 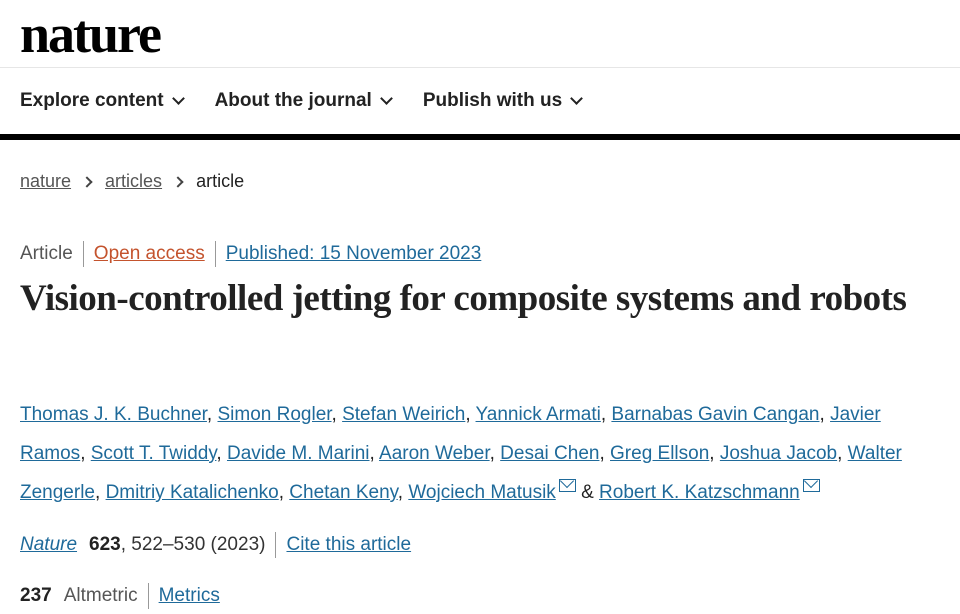 What do you see at coordinates (105, 544) in the screenshot?
I see `volume: 623` at bounding box center [105, 544].